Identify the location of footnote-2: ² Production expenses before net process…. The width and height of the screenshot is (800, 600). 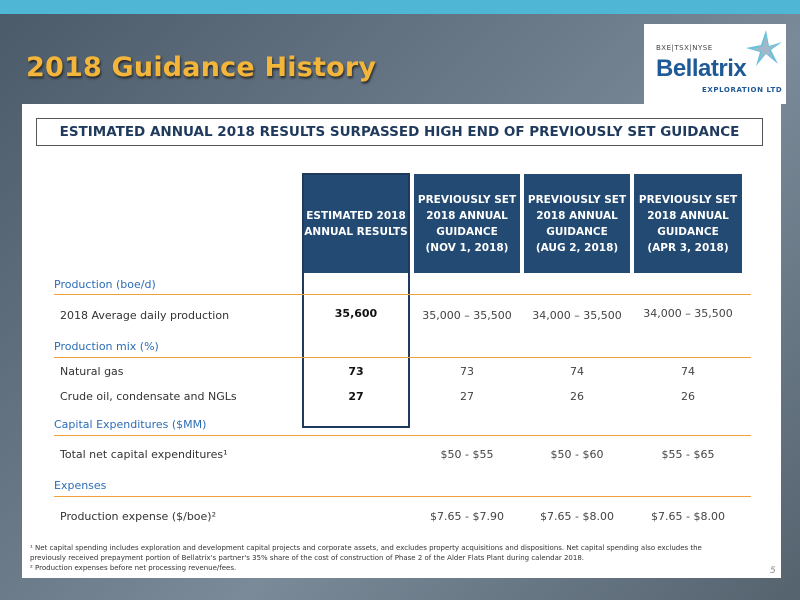
(133, 568).